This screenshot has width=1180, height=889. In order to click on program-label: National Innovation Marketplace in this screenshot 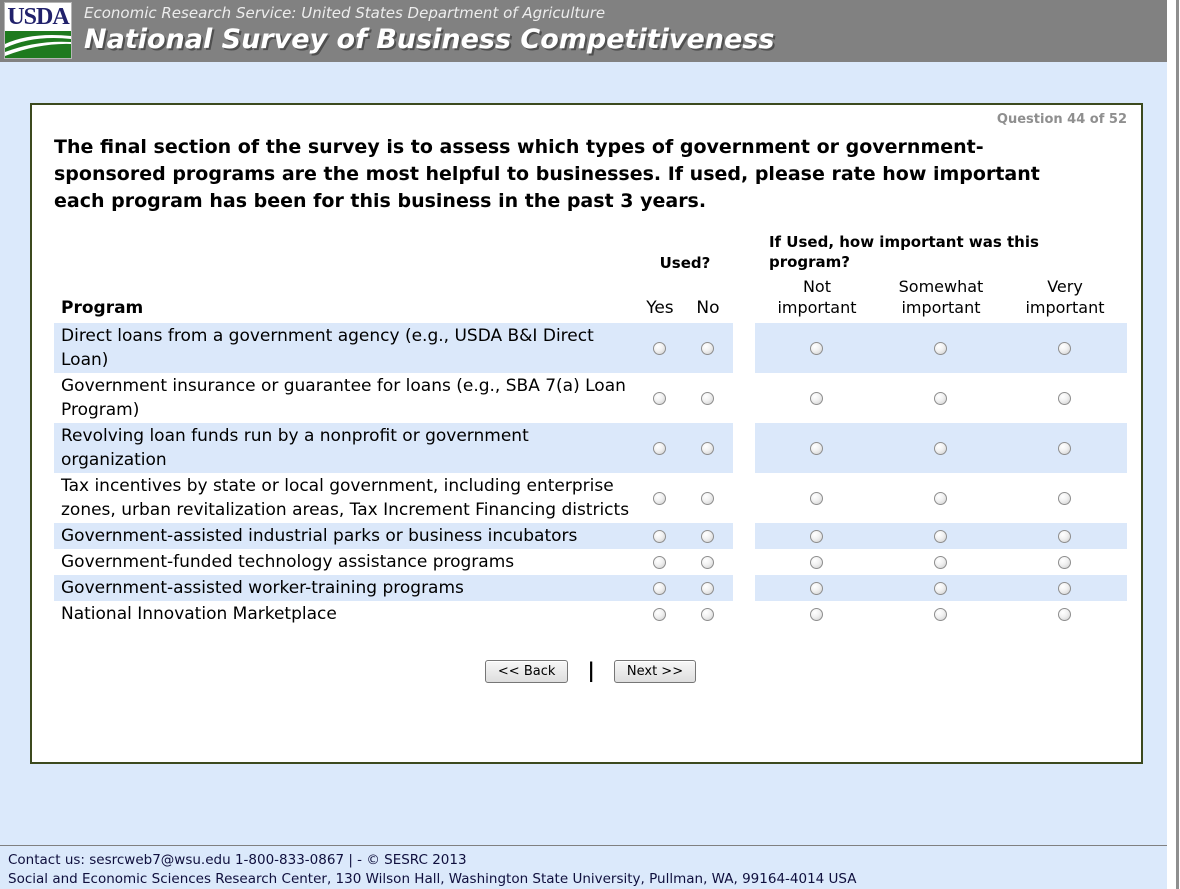, I will do `click(199, 614)`.